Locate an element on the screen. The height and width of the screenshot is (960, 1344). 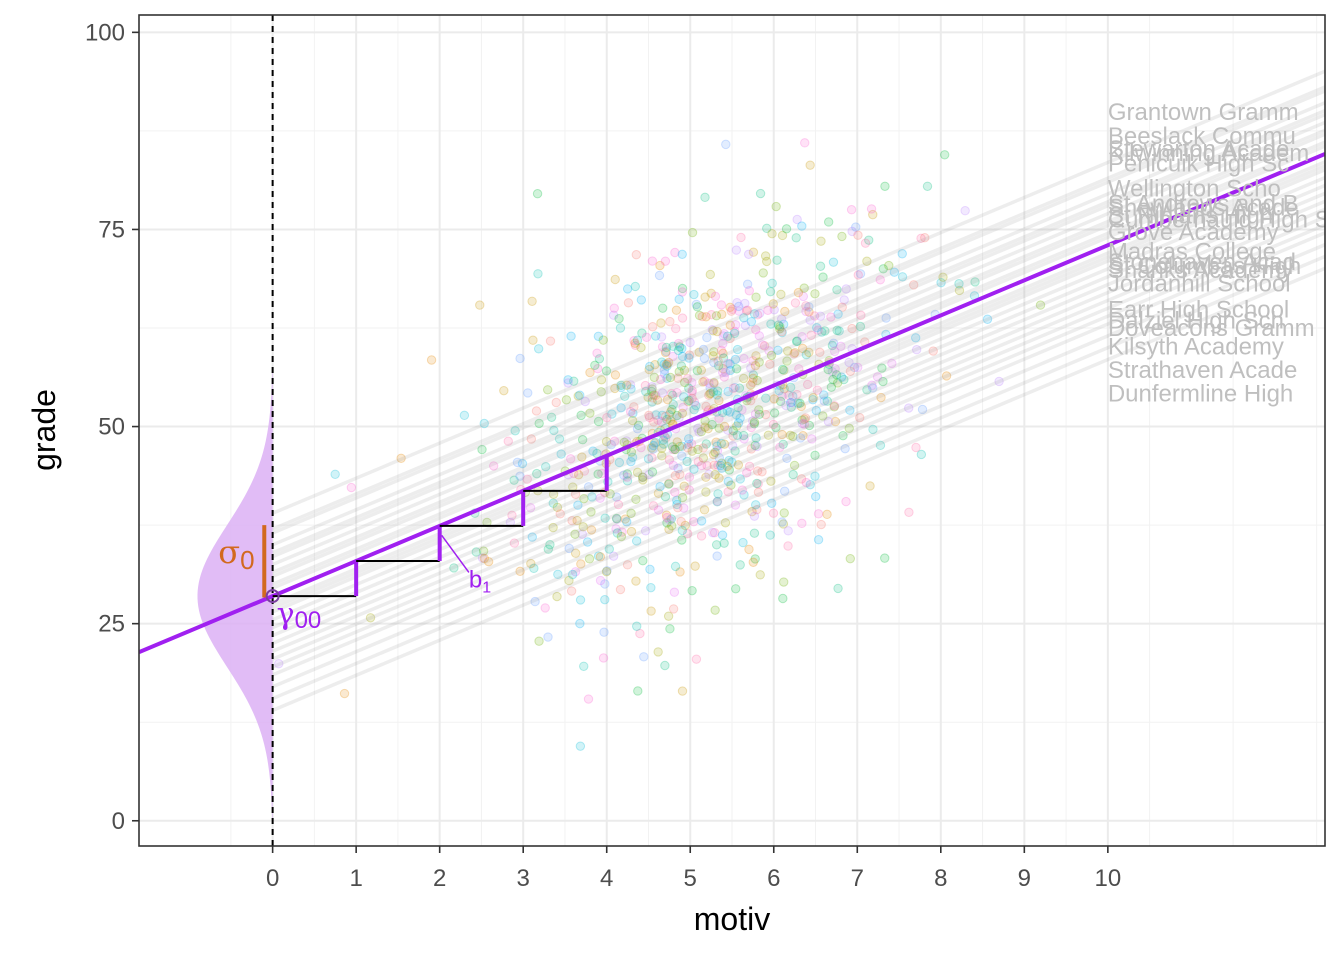
school-label: Stewarton Acade is located at coordinates (1198, 149).